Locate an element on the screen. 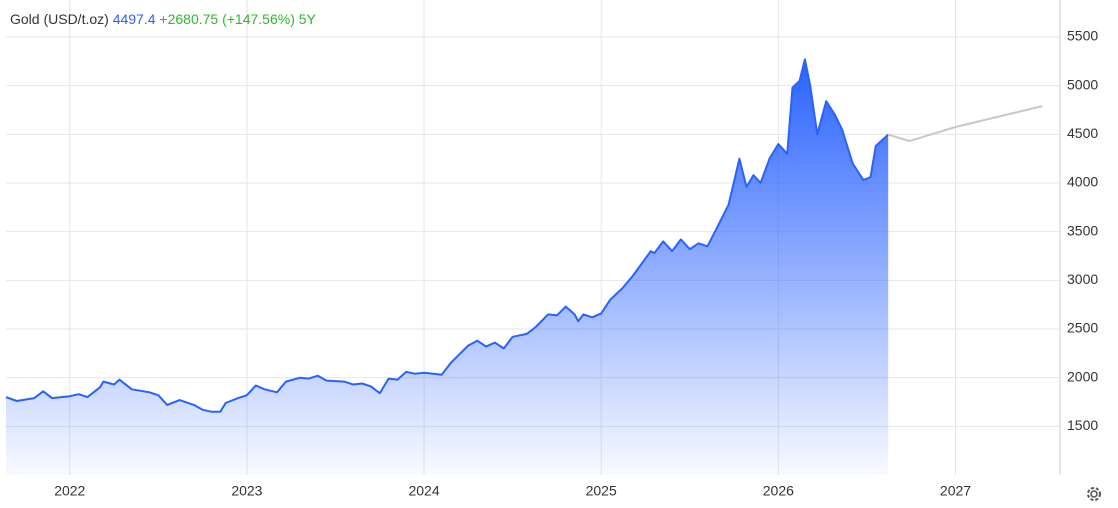  y-tick-label: 4500 is located at coordinates (1082, 133).